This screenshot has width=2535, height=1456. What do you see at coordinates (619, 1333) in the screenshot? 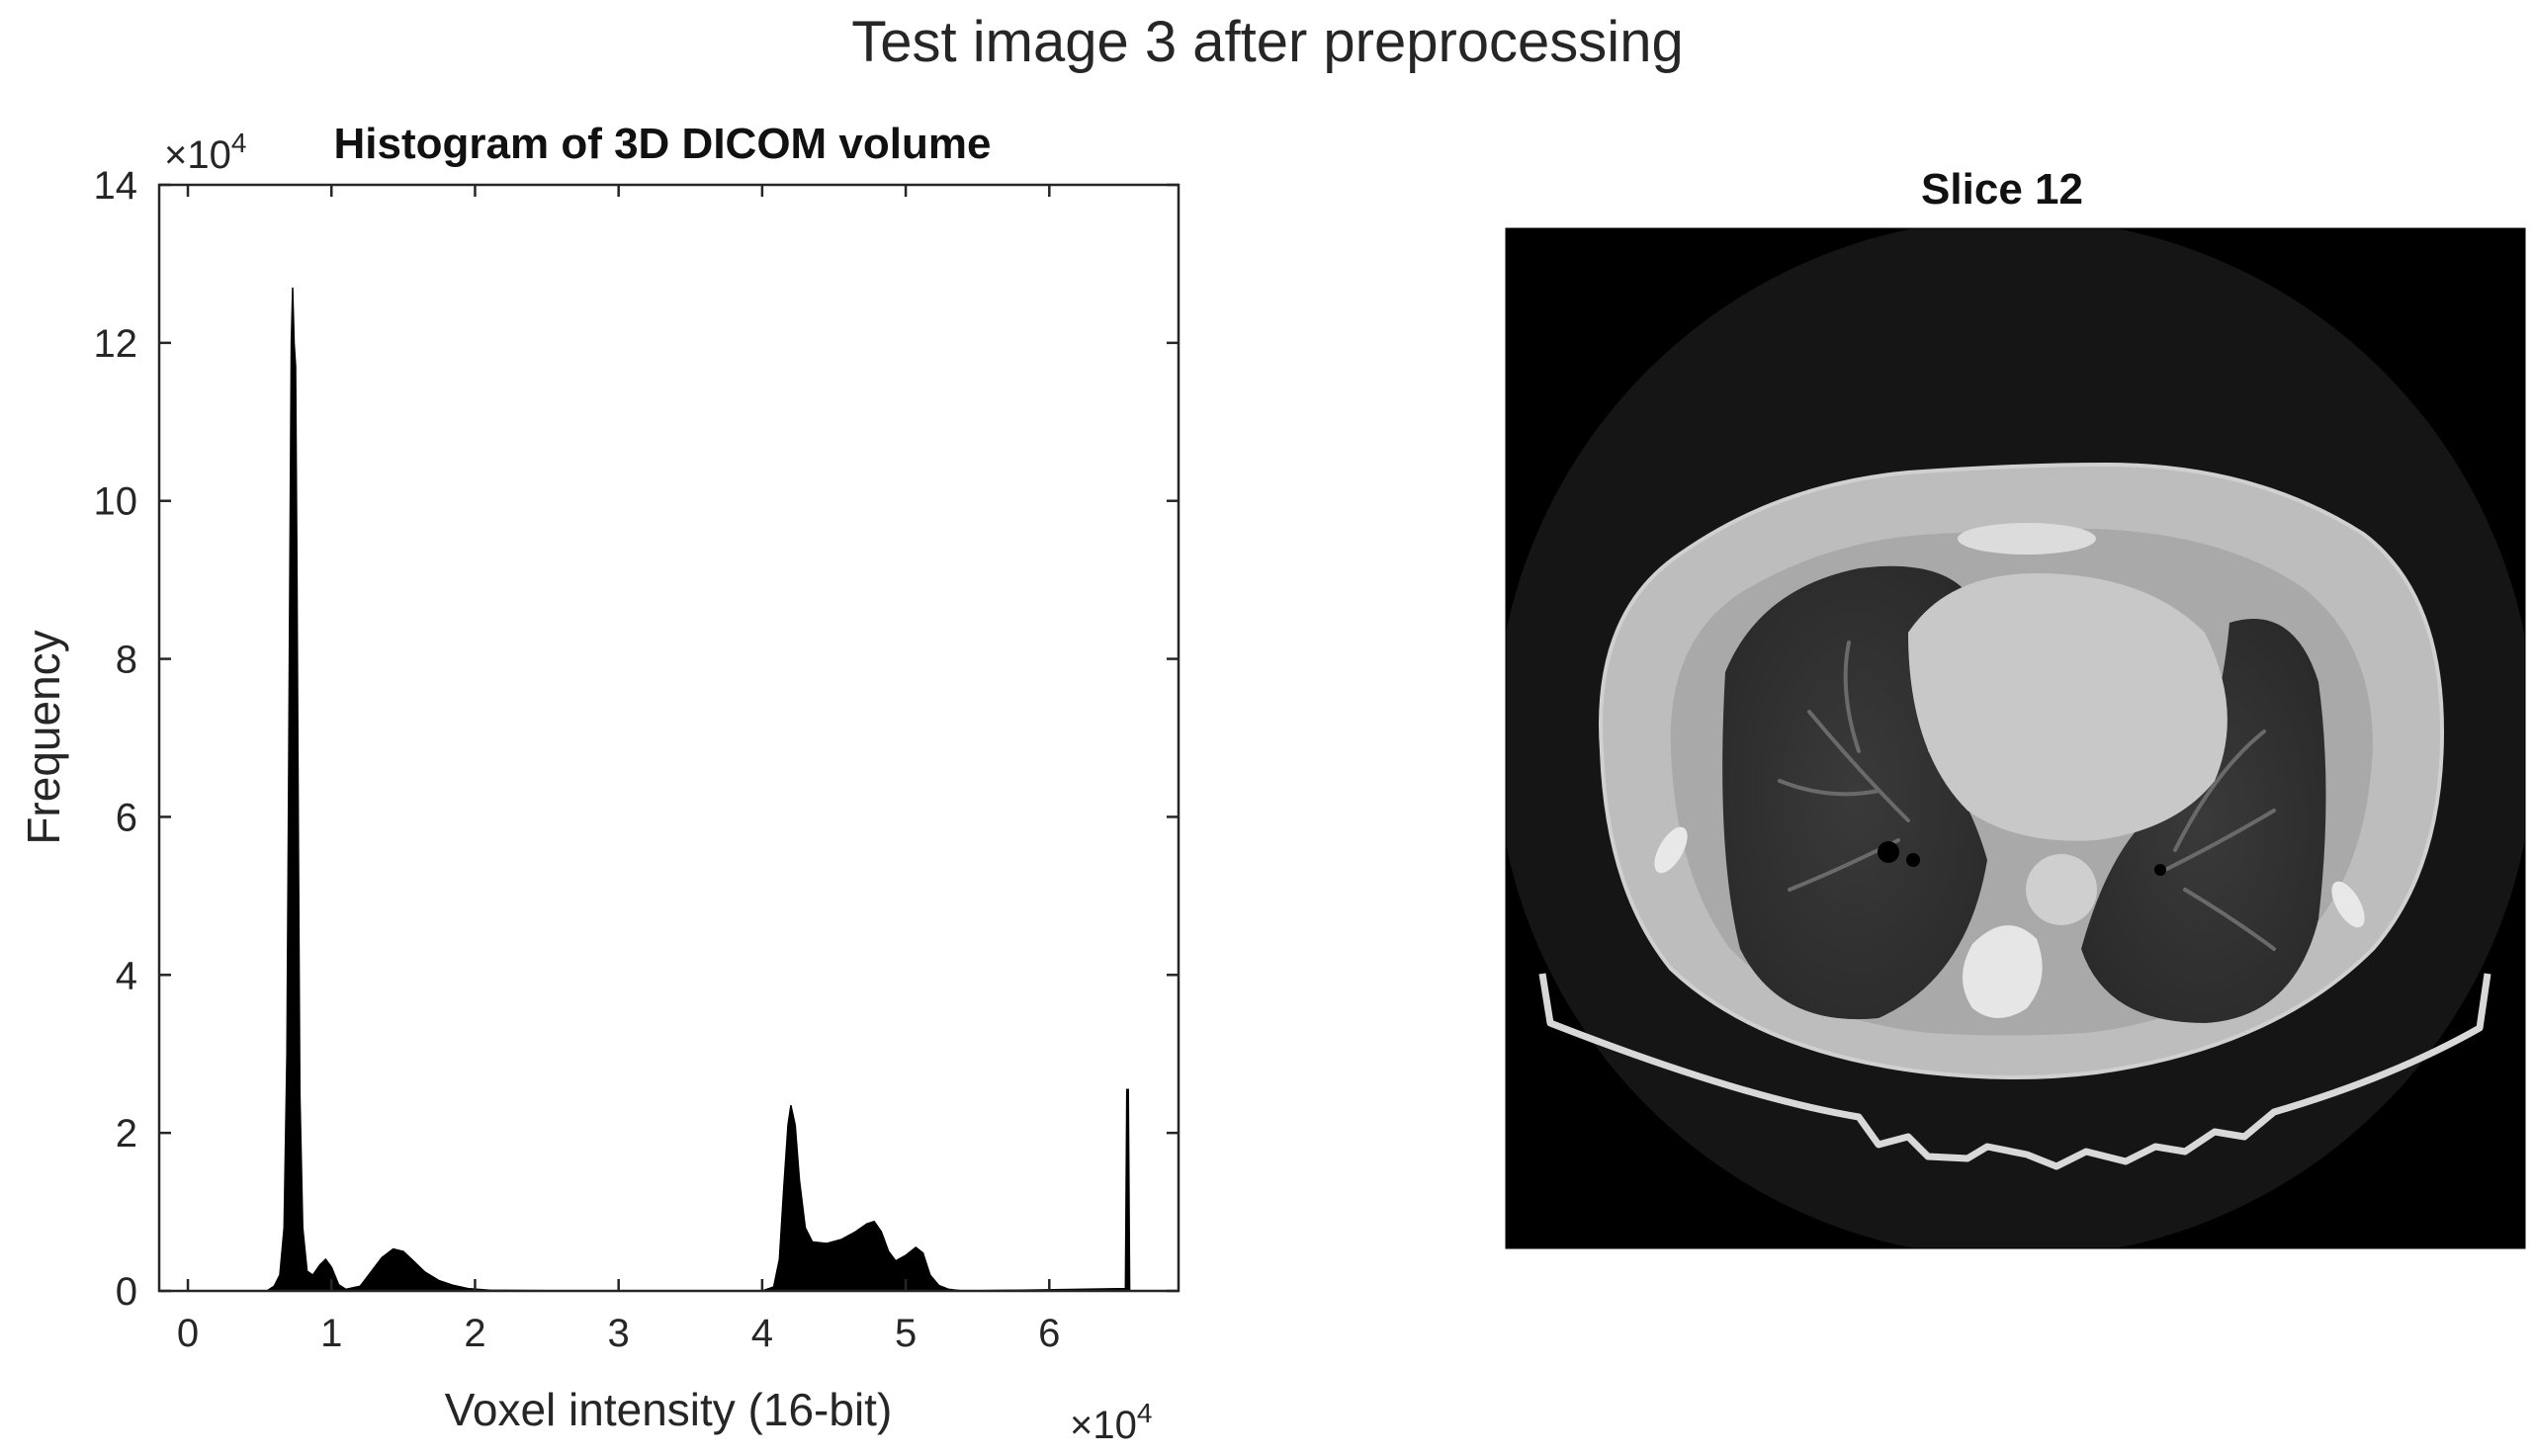
I see `x-tick-label: 3` at bounding box center [619, 1333].